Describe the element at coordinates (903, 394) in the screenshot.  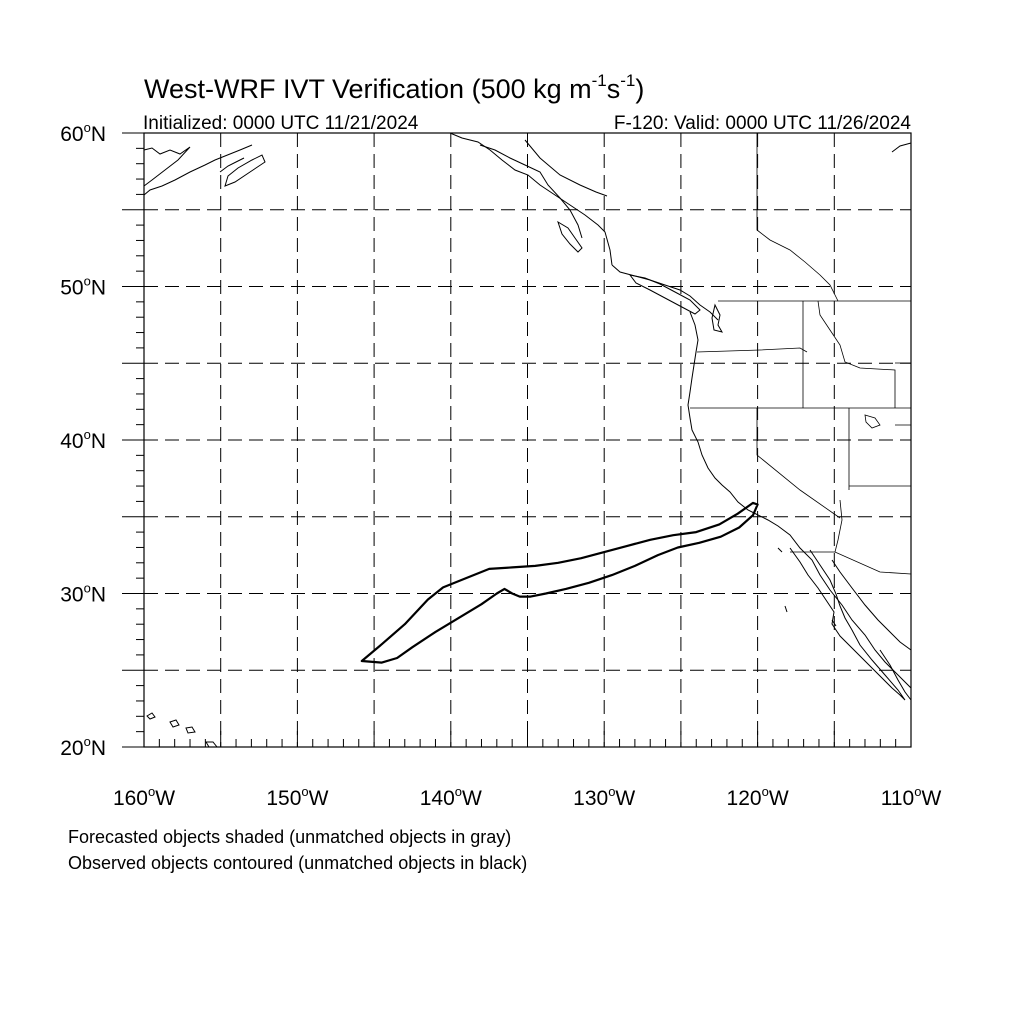
I see `wy-border` at that location.